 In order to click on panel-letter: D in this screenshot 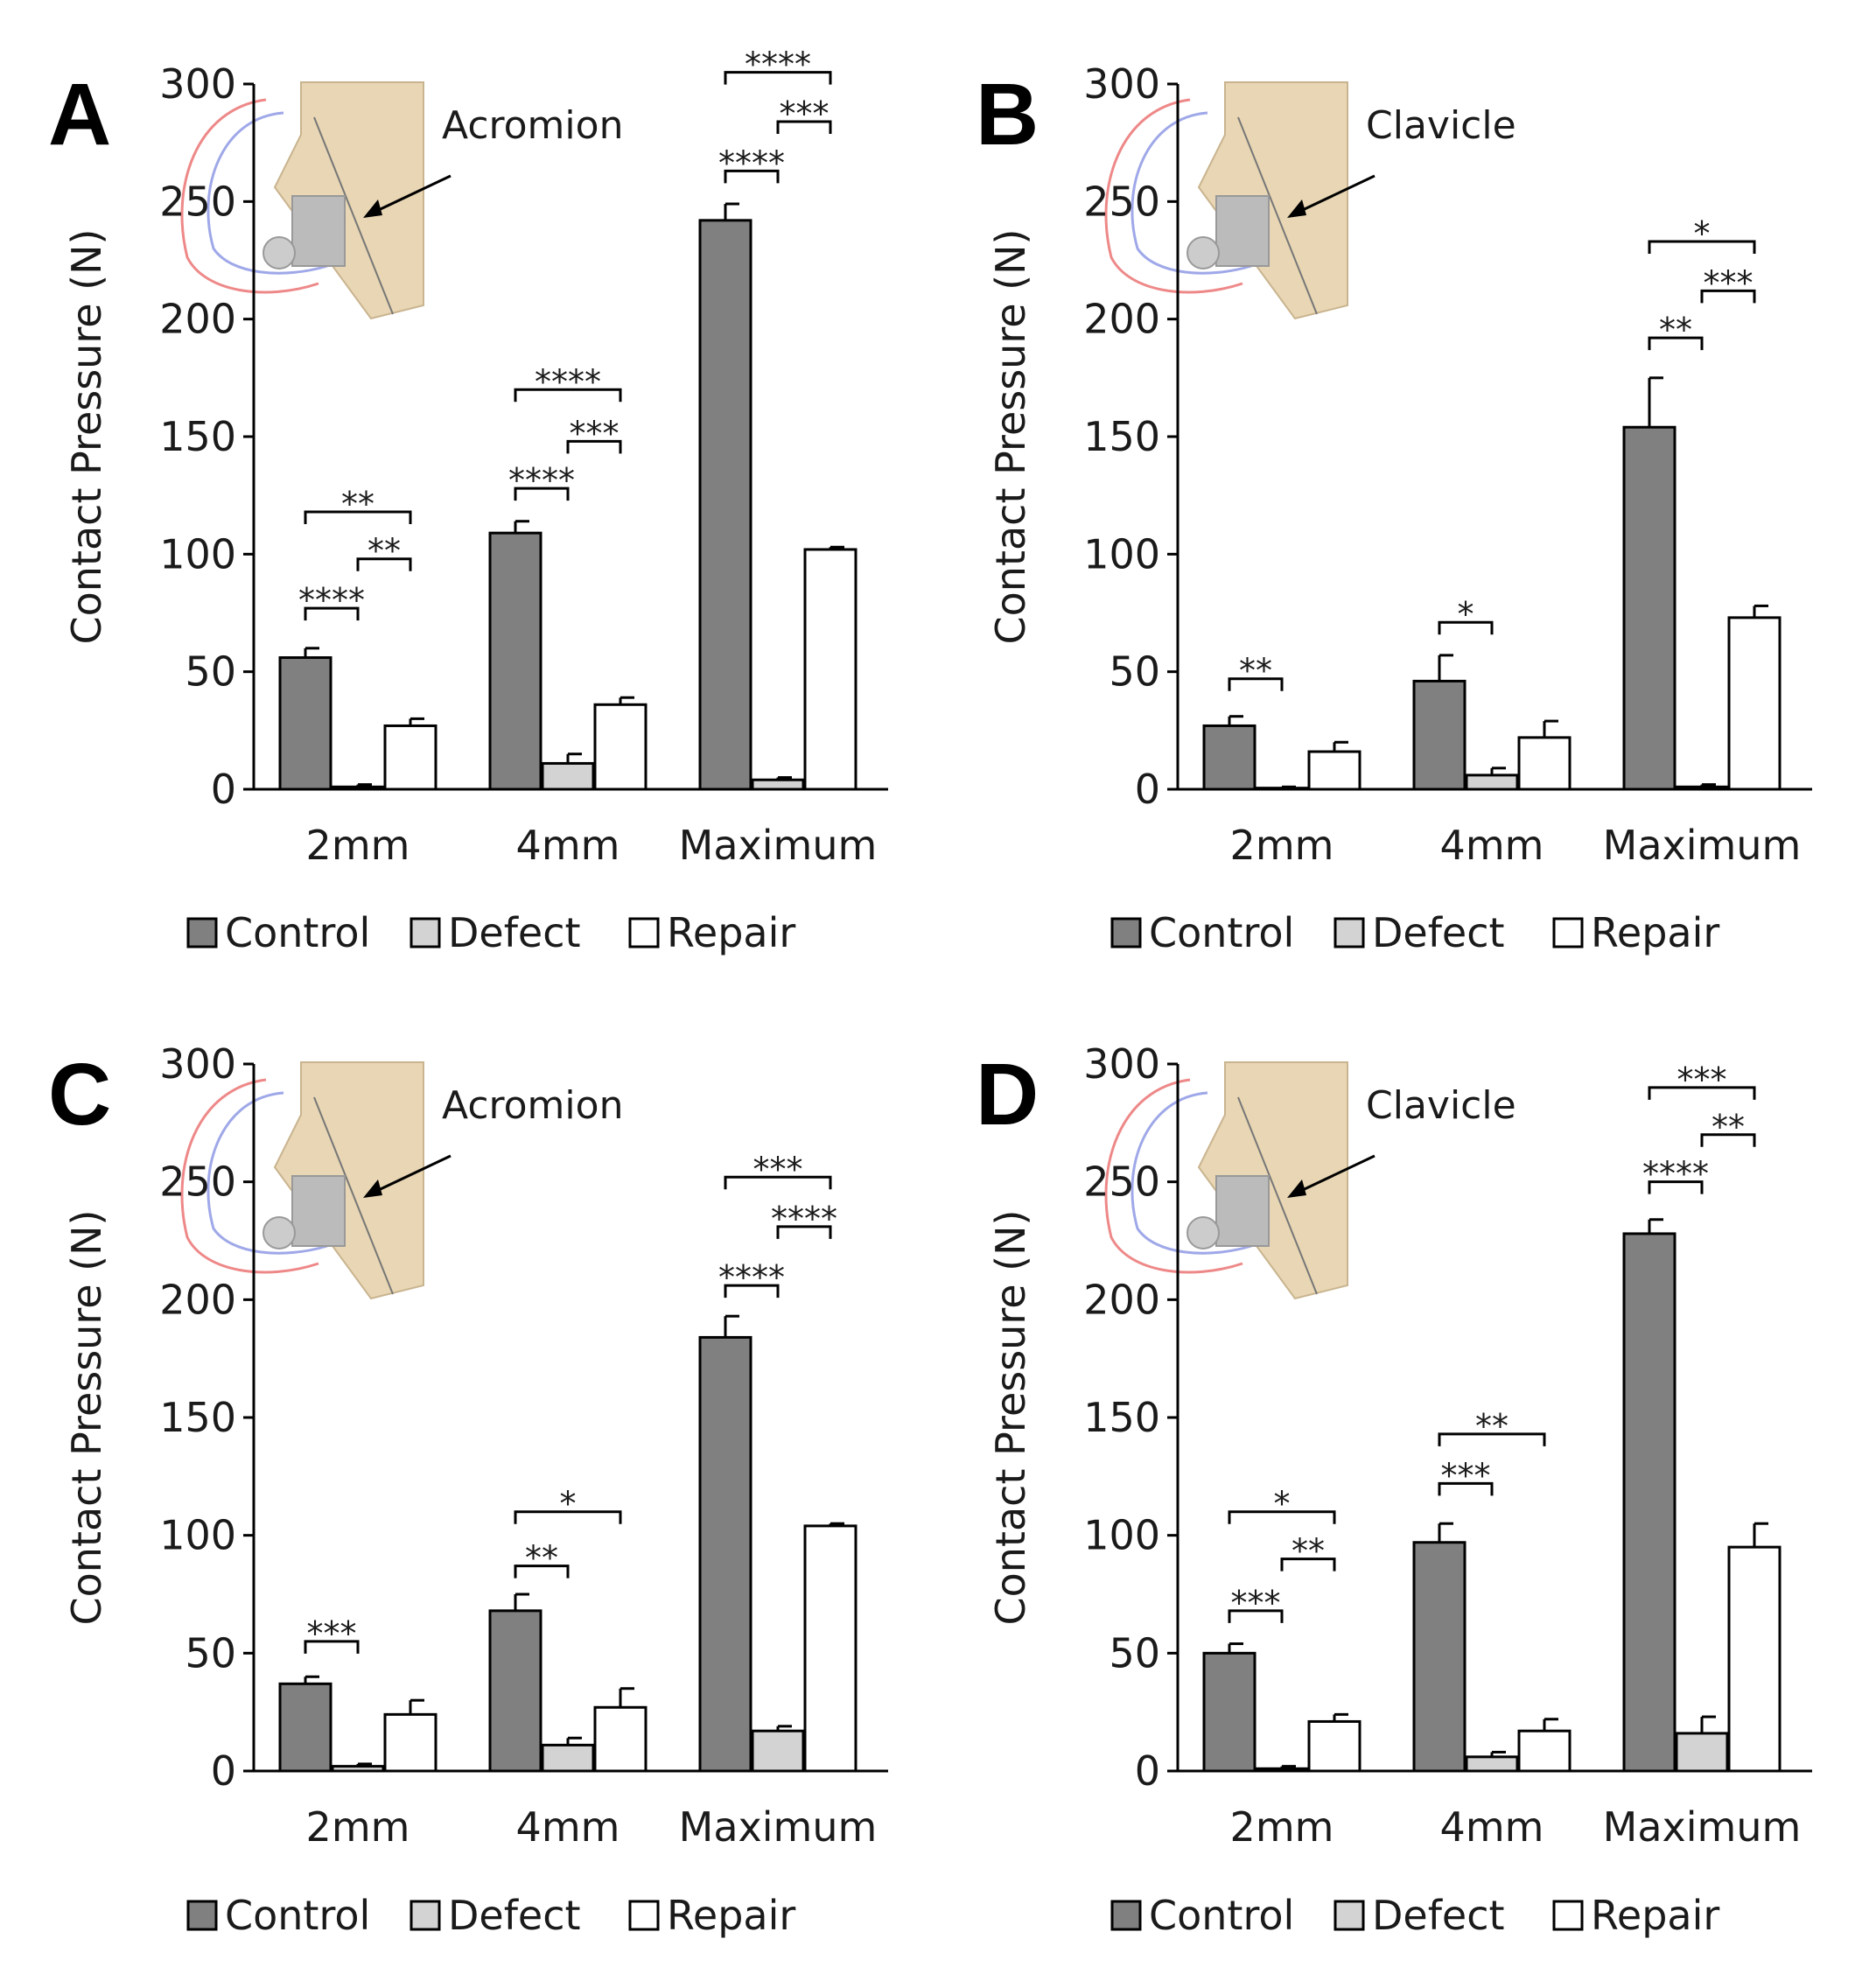, I will do `click(1007, 1095)`.